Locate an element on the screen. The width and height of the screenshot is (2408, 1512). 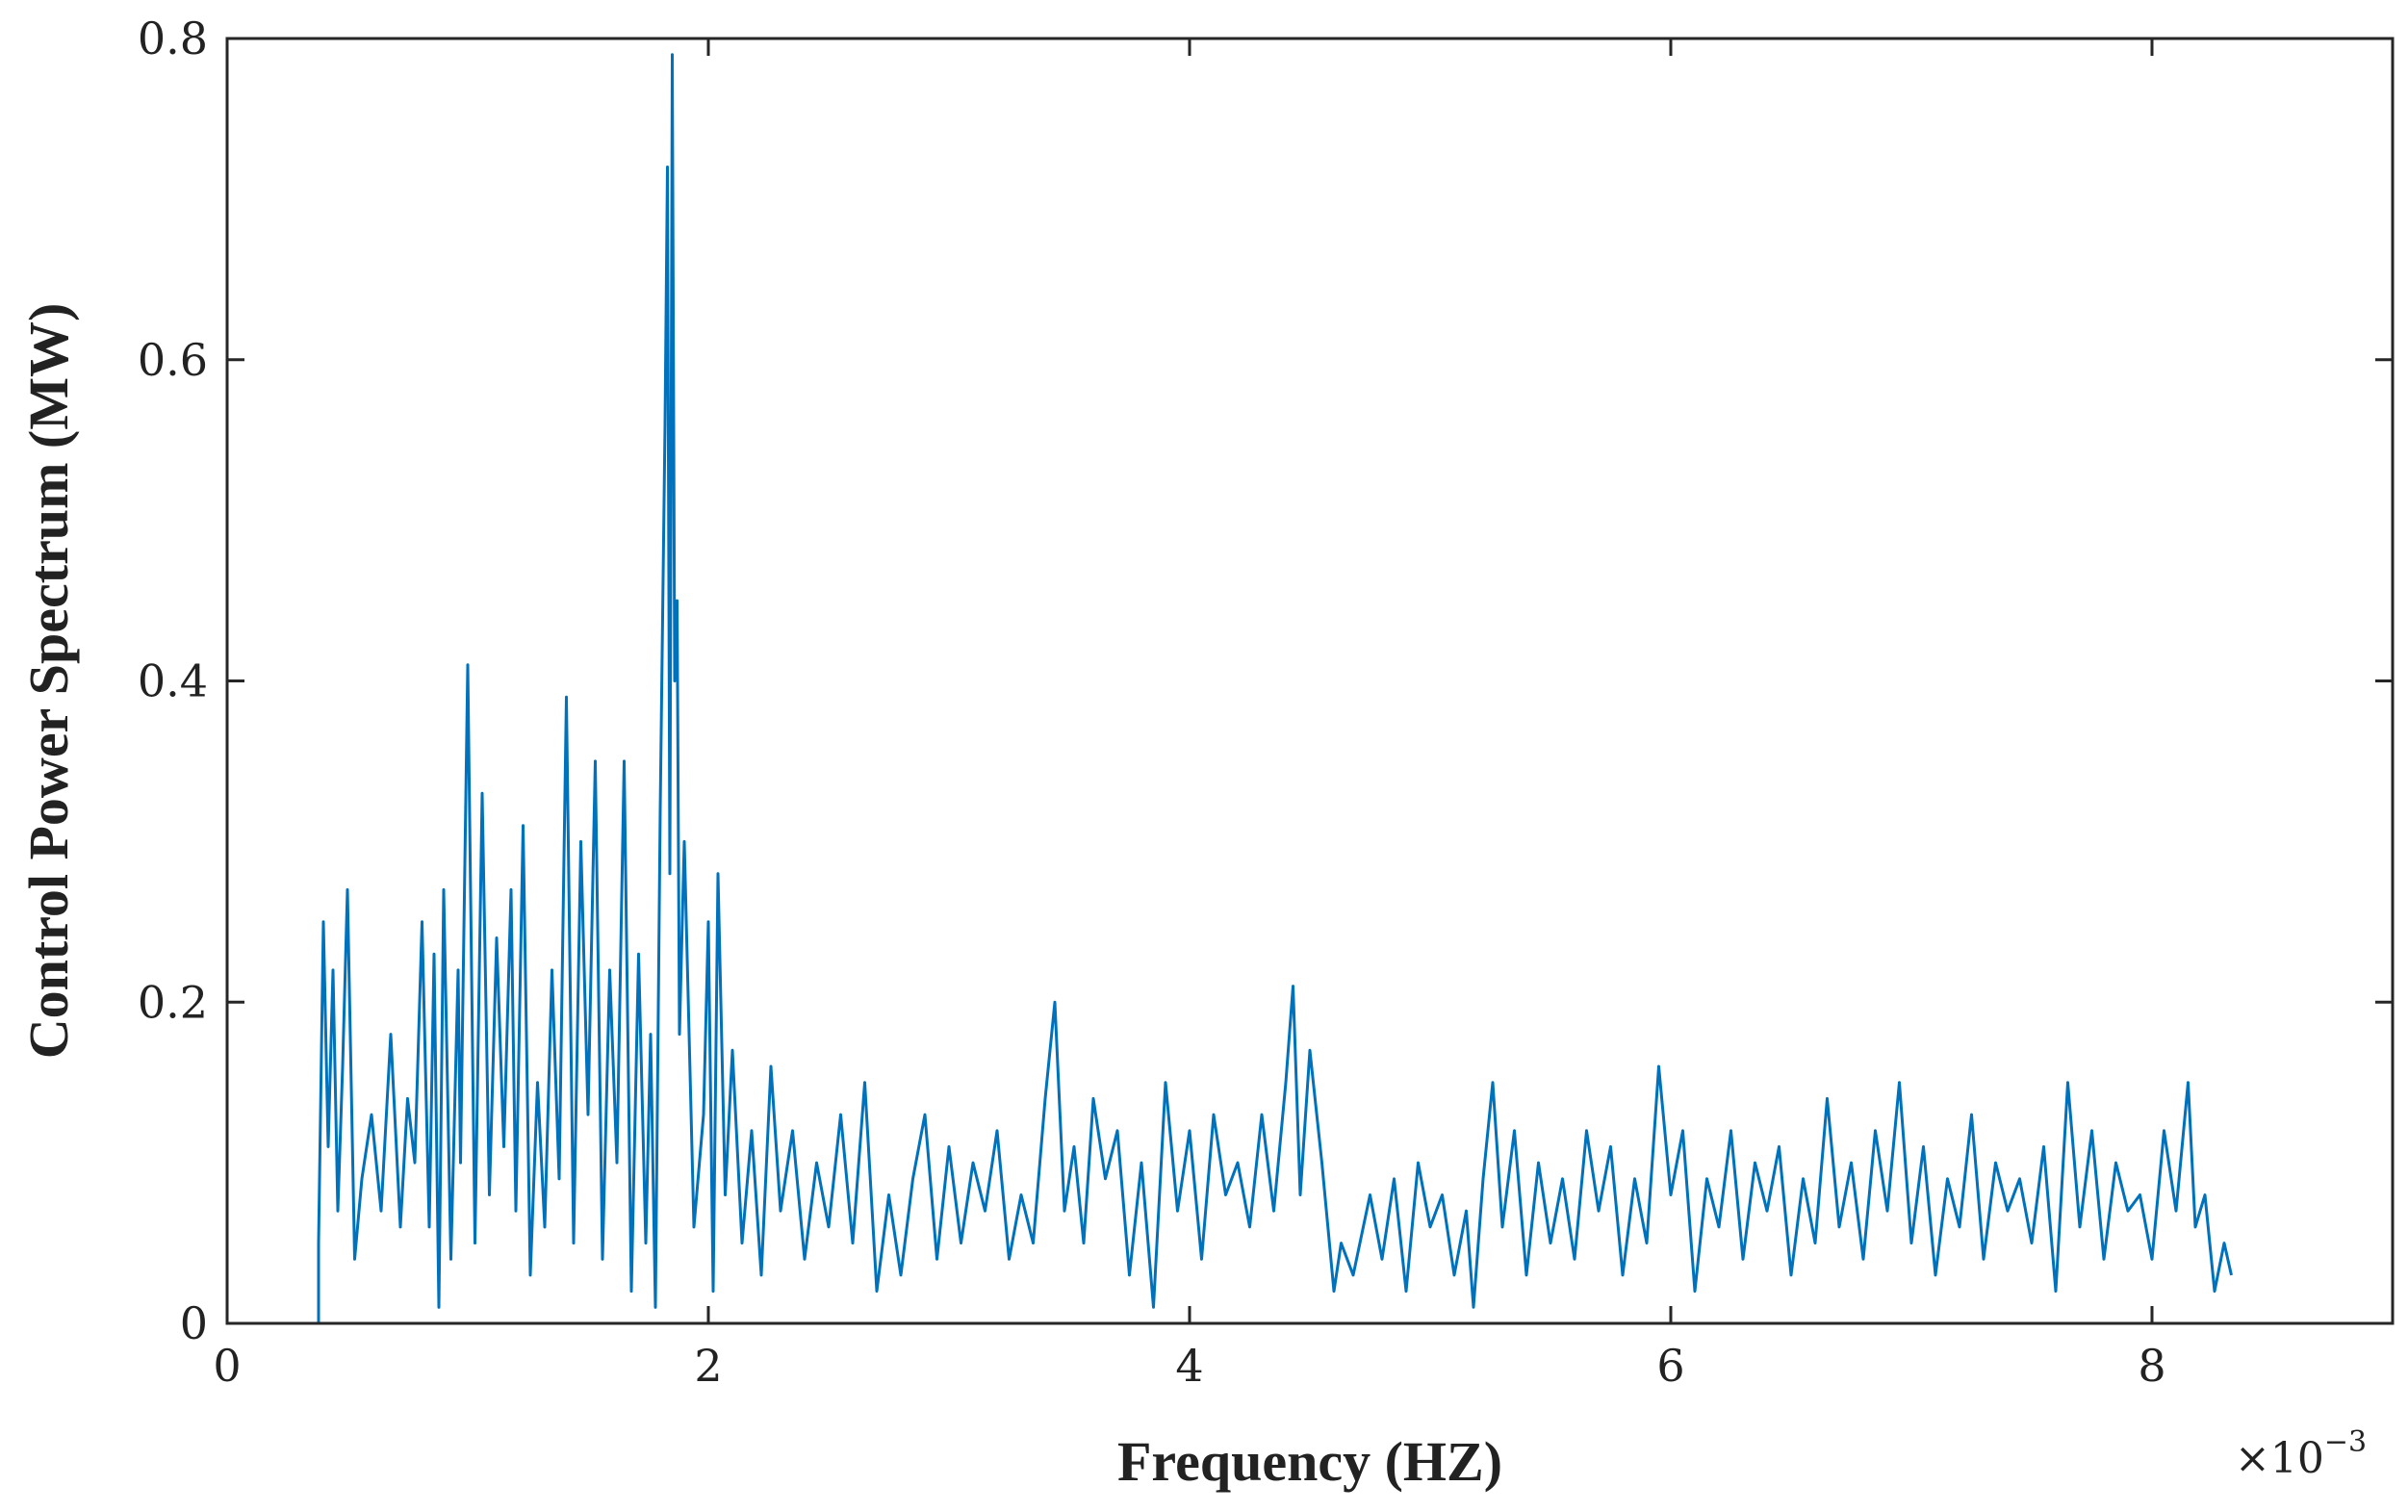
x-tick-label-4: 8 is located at coordinates (2151, 1366).